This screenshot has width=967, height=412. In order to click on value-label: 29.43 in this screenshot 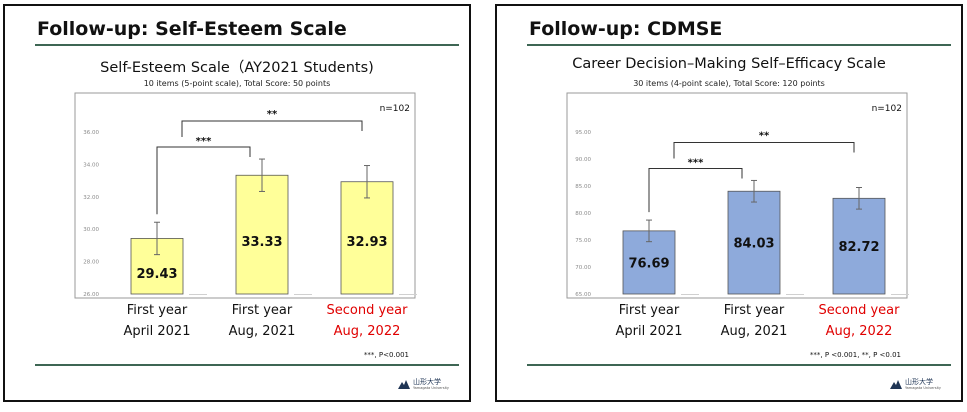, I will do `click(156, 274)`.